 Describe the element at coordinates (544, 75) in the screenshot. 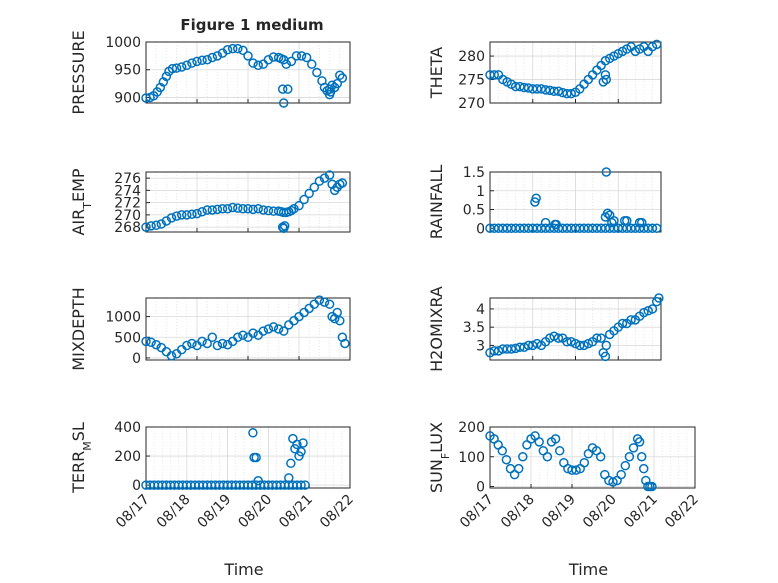

I see `panel-2: 270 275 280 THETA` at that location.